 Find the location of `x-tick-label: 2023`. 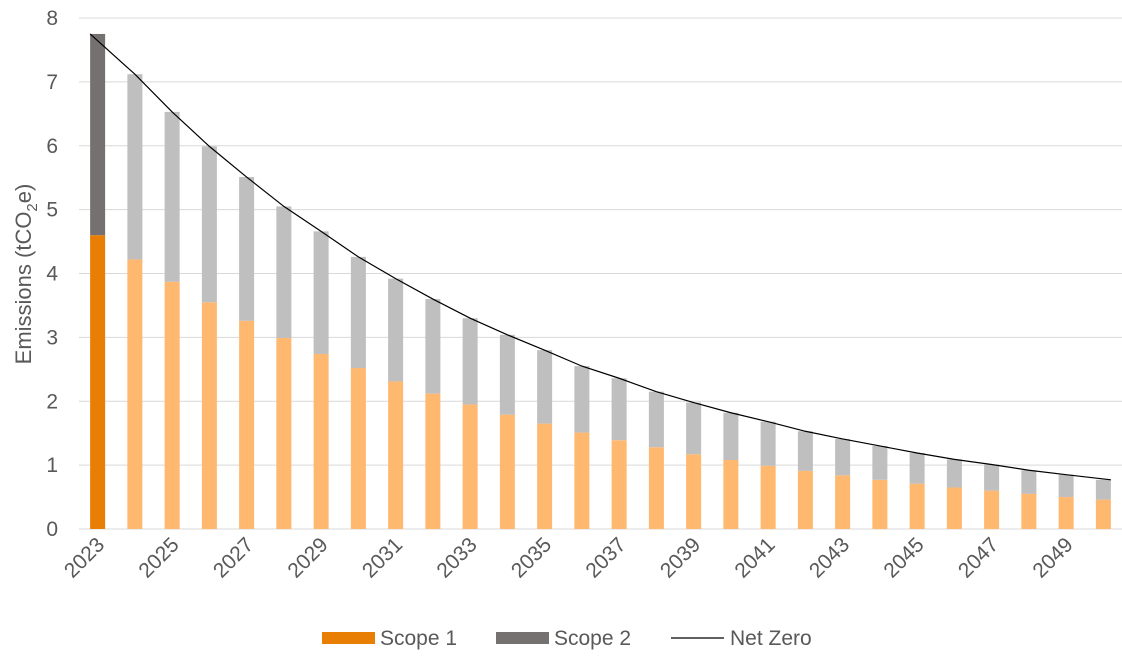

x-tick-label: 2023 is located at coordinates (84, 557).